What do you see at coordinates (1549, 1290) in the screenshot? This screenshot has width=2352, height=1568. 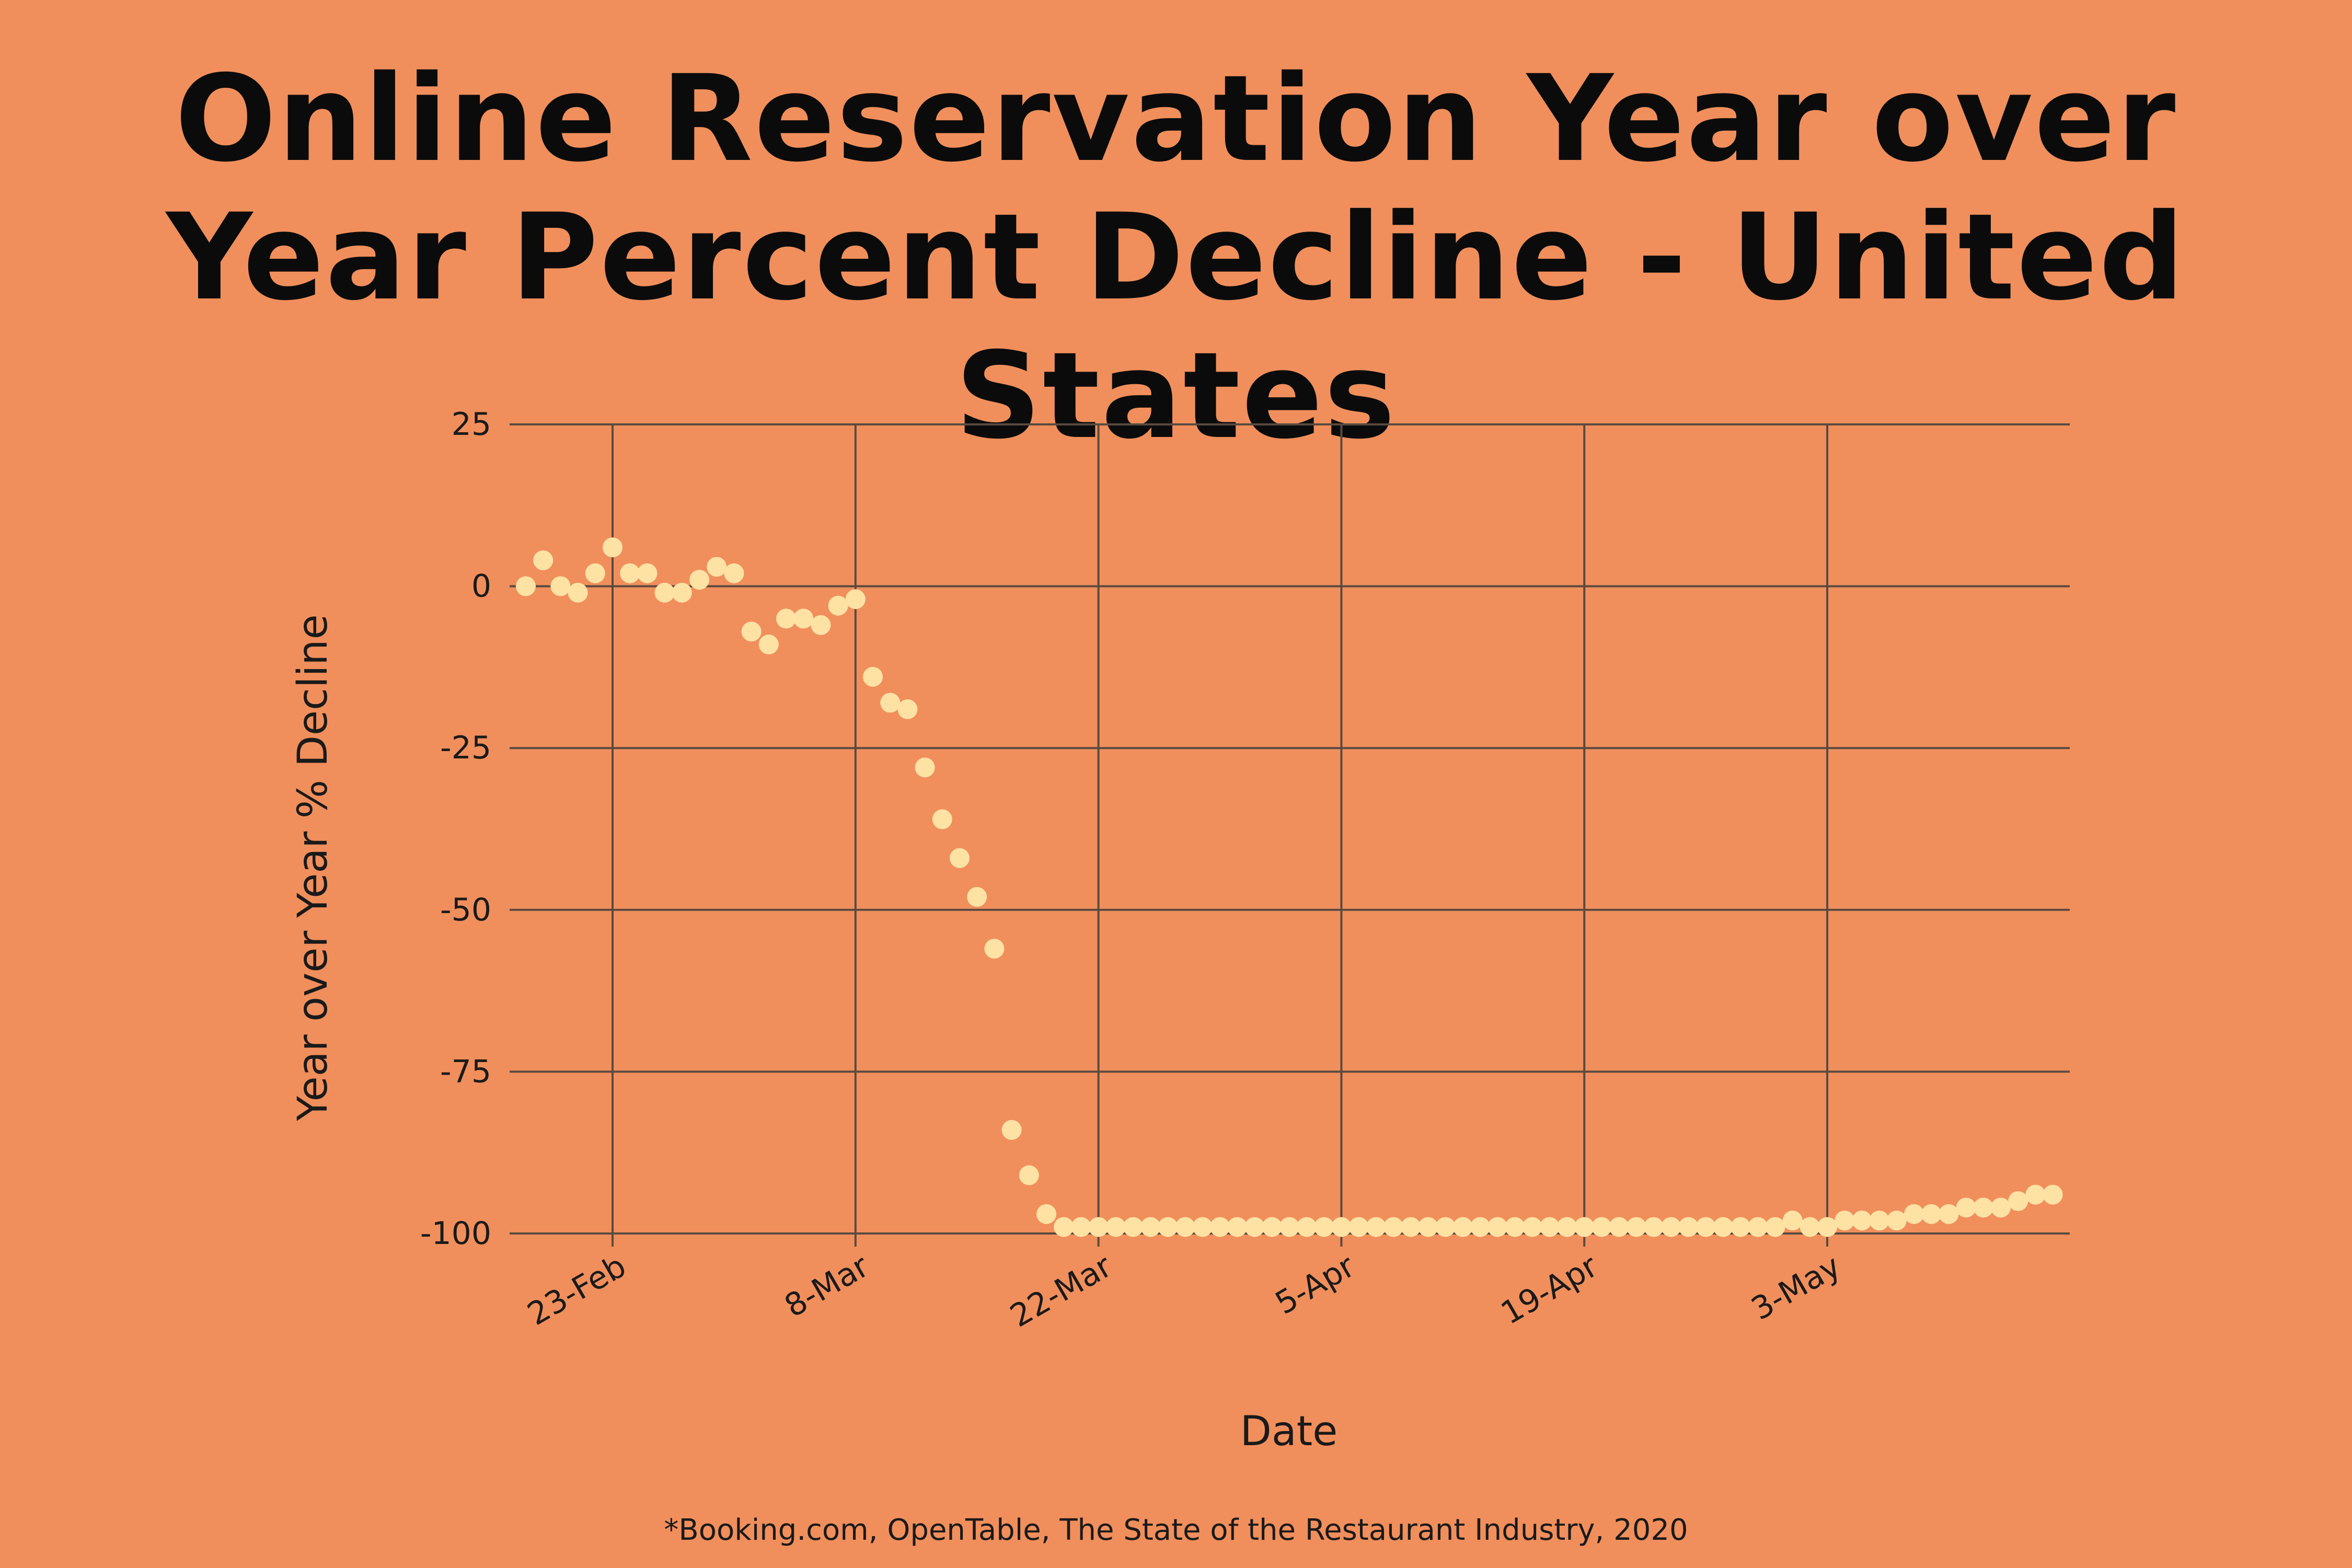 I see `x-tick-label: 19-Apr` at bounding box center [1549, 1290].